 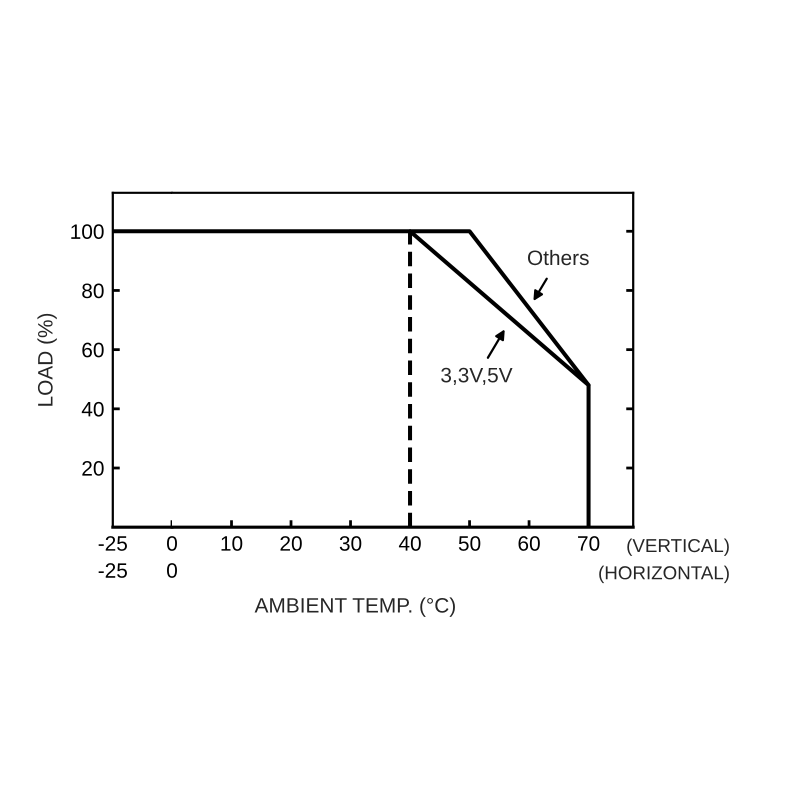 I want to click on text: (HORIZONTAL), so click(x=664, y=575).